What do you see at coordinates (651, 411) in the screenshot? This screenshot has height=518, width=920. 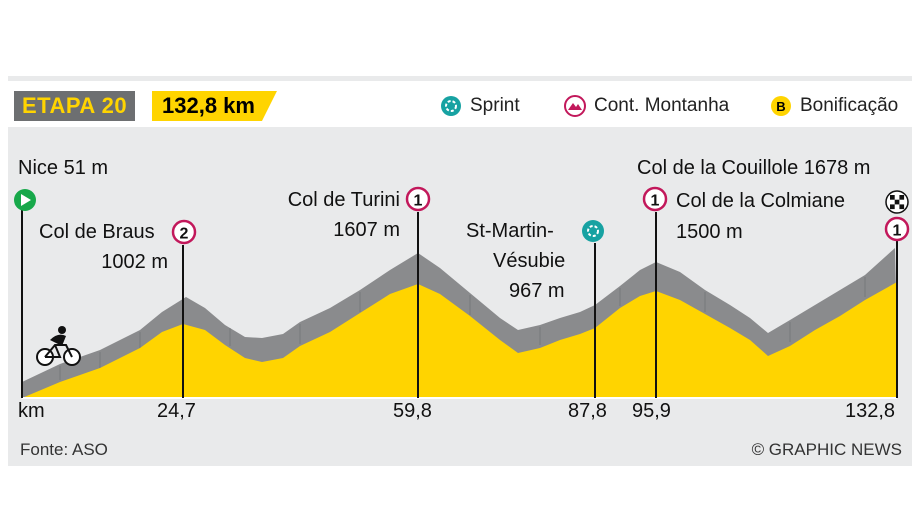 I see `tick-label: 95,9` at bounding box center [651, 411].